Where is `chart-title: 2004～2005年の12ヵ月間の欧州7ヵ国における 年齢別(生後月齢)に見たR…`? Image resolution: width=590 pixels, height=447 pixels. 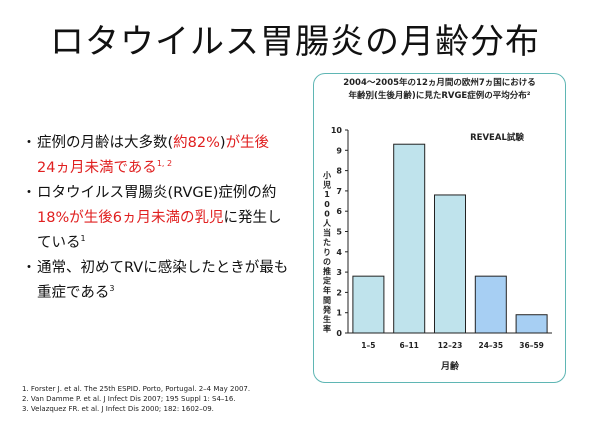 chart-title: 2004～2005年の12ヵ月間の欧州7ヵ国における 年齢別(生後月齢)に見たR… is located at coordinates (439, 90).